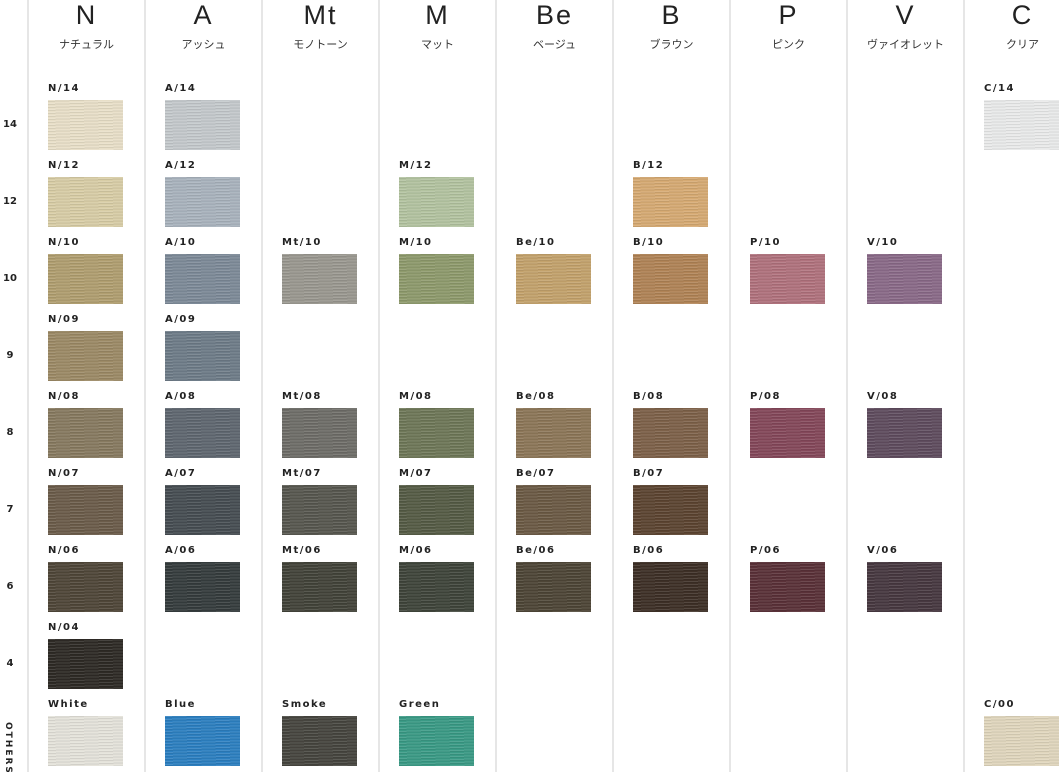  I want to click on column-letter: P, so click(788, 15).